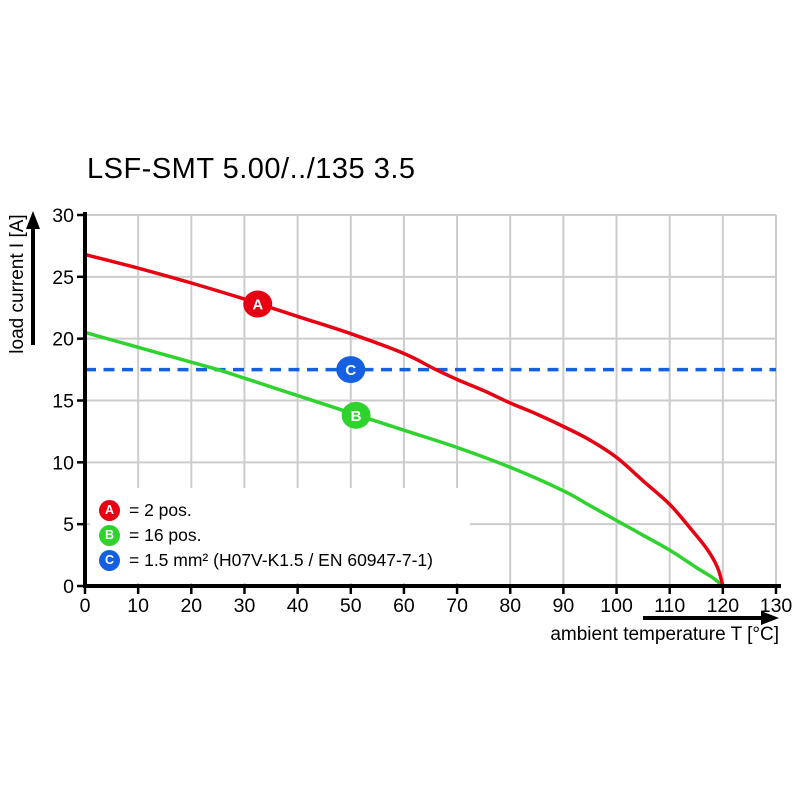 This screenshot has width=800, height=800. What do you see at coordinates (165, 535) in the screenshot?
I see `legend-label-b: = 16 pos.` at bounding box center [165, 535].